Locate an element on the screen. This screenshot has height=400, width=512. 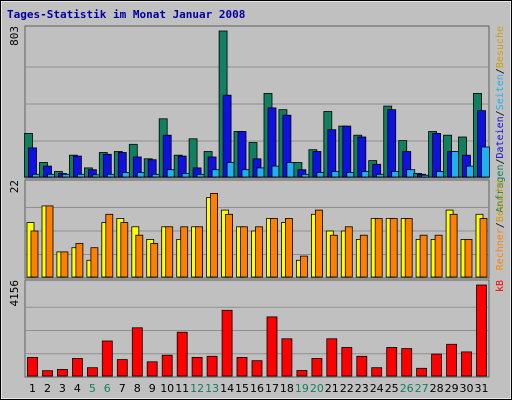
x-tick-label-19: 19 is located at coordinates (302, 388).